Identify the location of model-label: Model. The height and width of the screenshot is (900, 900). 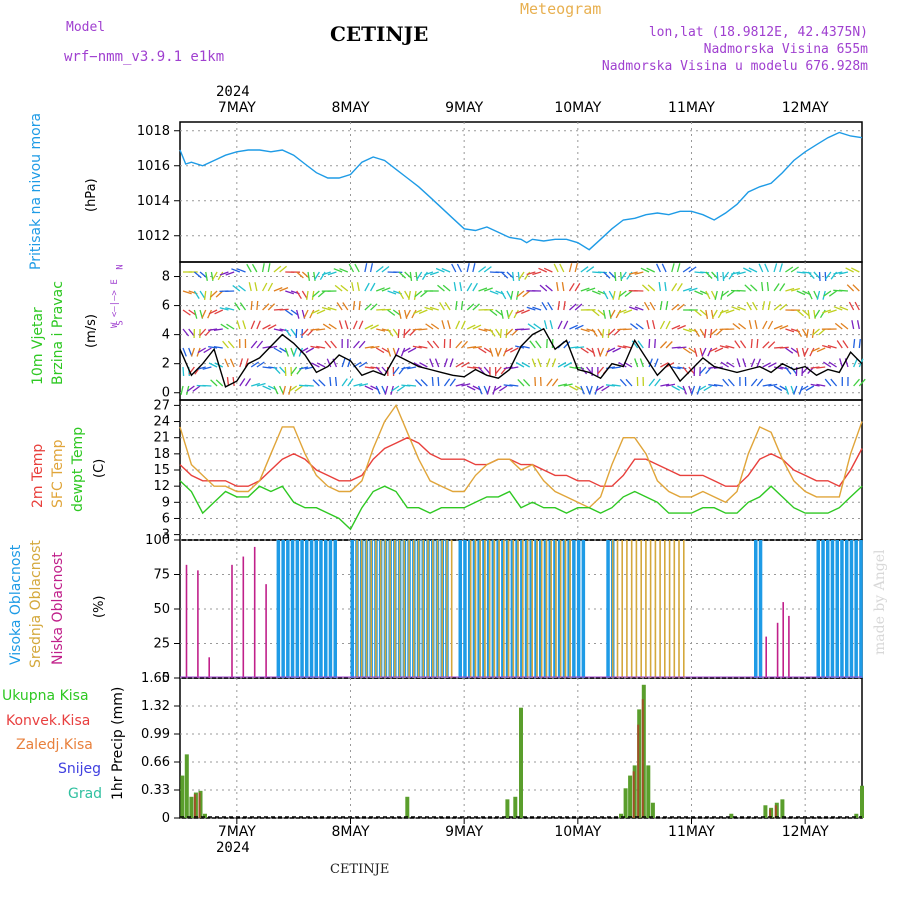
(86, 27).